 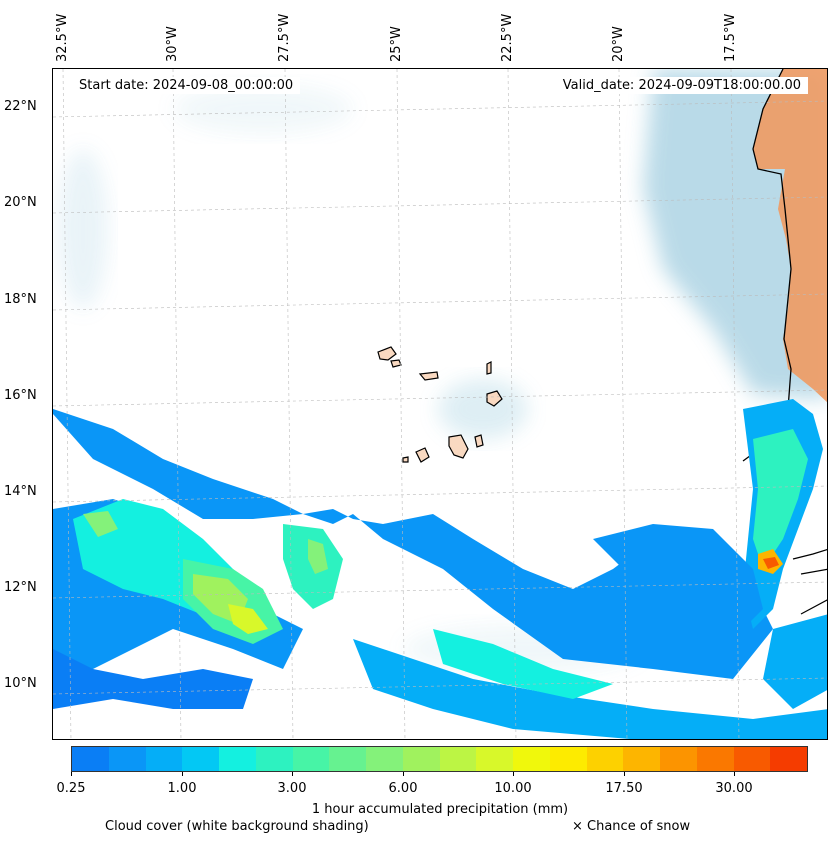 What do you see at coordinates (62, 37) in the screenshot?
I see `lon-label: 32.5°W` at bounding box center [62, 37].